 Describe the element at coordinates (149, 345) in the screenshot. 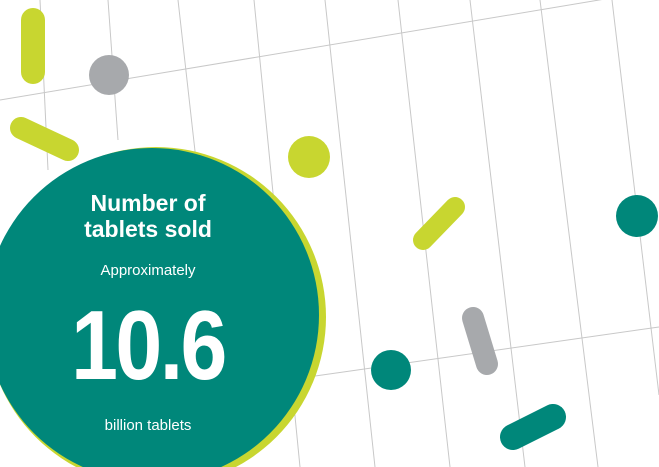

I see `stat-figure: 10.6` at that location.